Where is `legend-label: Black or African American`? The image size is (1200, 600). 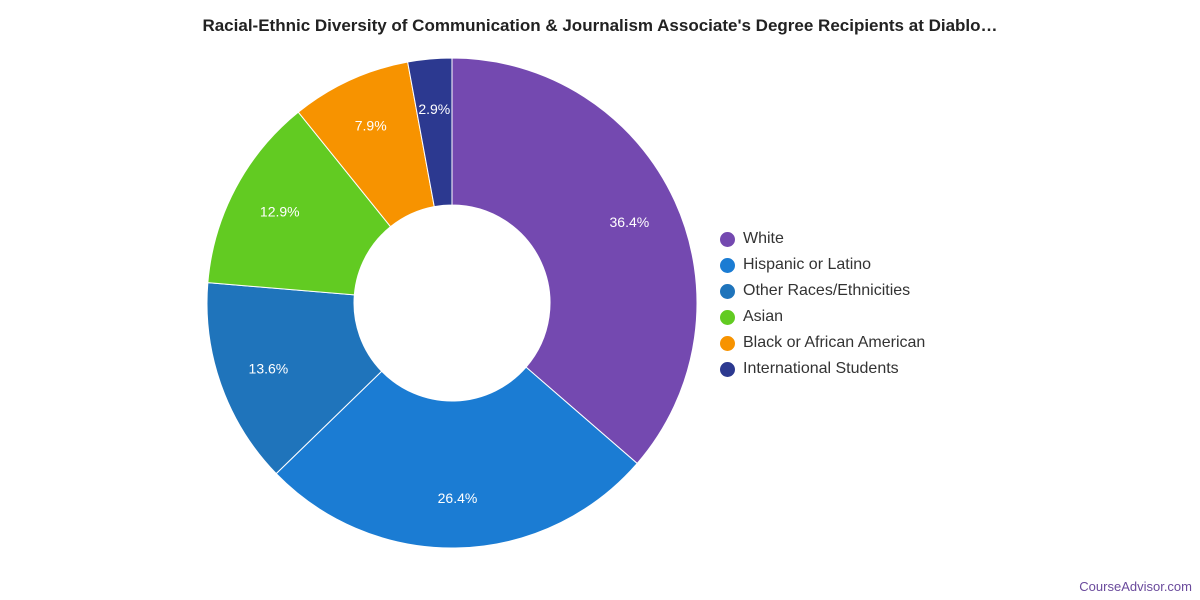 legend-label: Black or African American is located at coordinates (834, 342).